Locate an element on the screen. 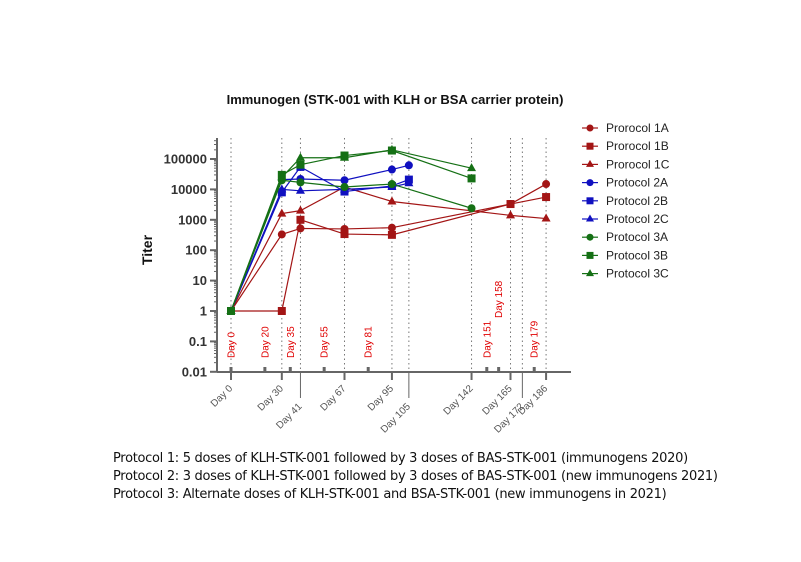 The height and width of the screenshot is (562, 801). legend-entry: Prorocol 1B is located at coordinates (625, 146).